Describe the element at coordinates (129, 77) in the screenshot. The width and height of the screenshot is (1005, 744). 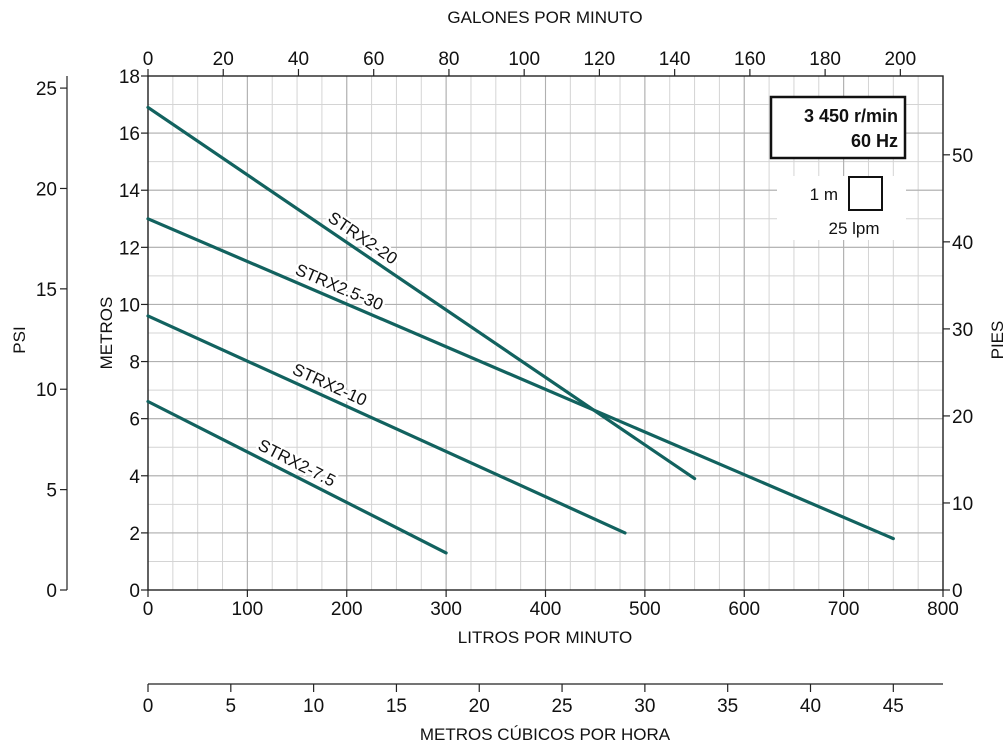
I see `metros-tick-label: 18` at that location.